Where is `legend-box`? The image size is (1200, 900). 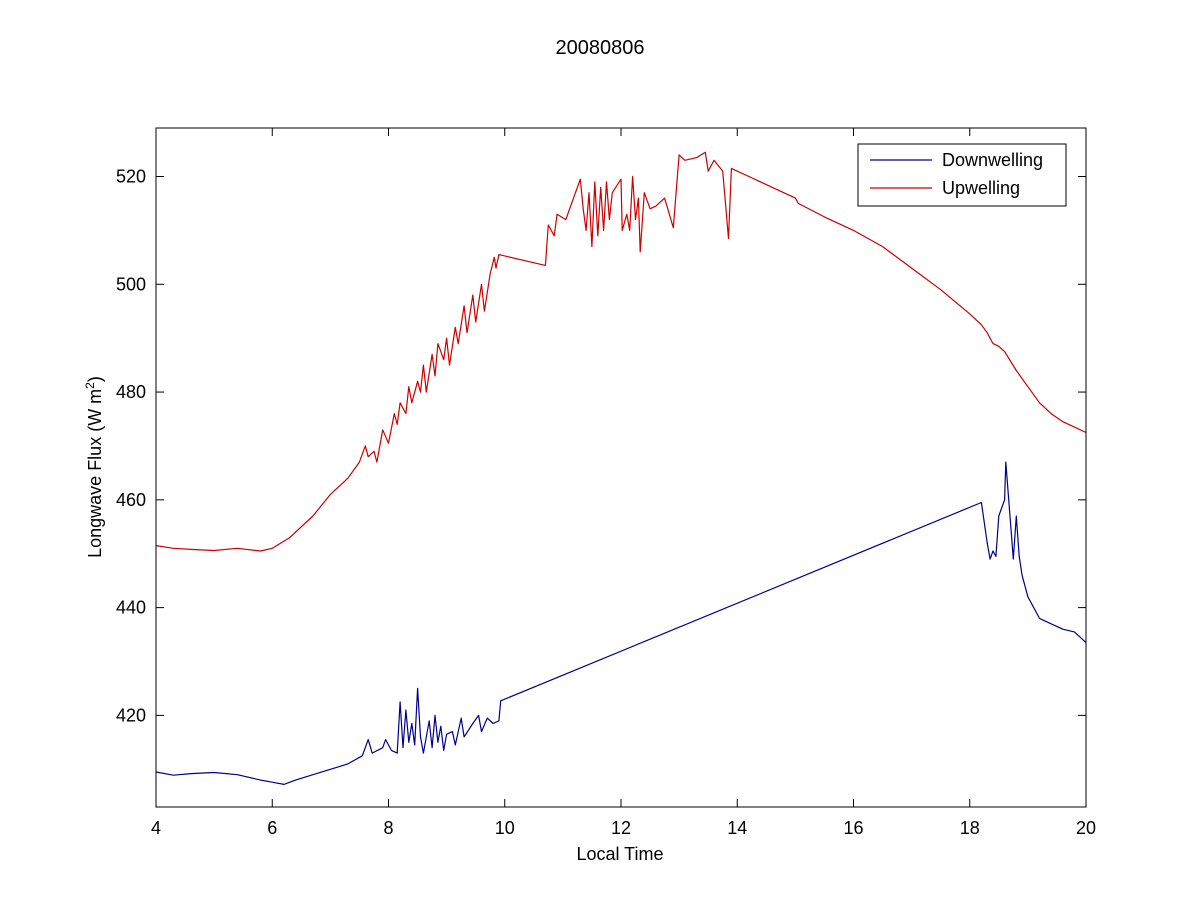
legend-box is located at coordinates (962, 175).